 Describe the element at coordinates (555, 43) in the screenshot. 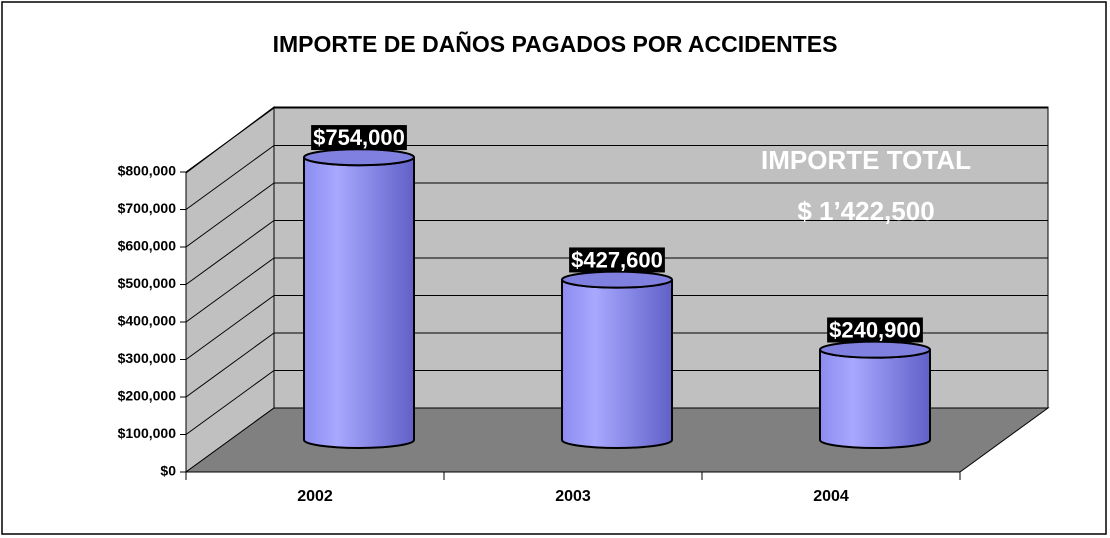

I see `chart-title: IMPORTE DE DAÑOS PAGADOS POR ACCIDENTES` at that location.